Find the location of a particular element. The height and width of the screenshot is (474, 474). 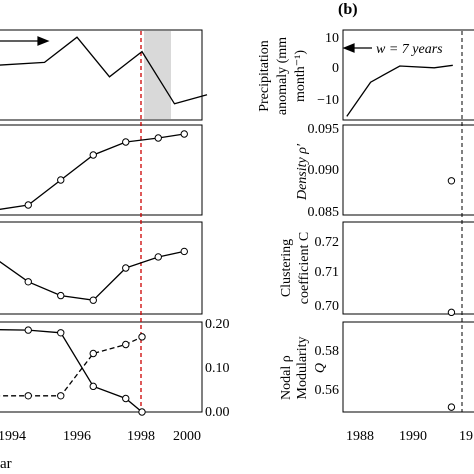

y-tick-label: 0.56 is located at coordinates (327, 390).